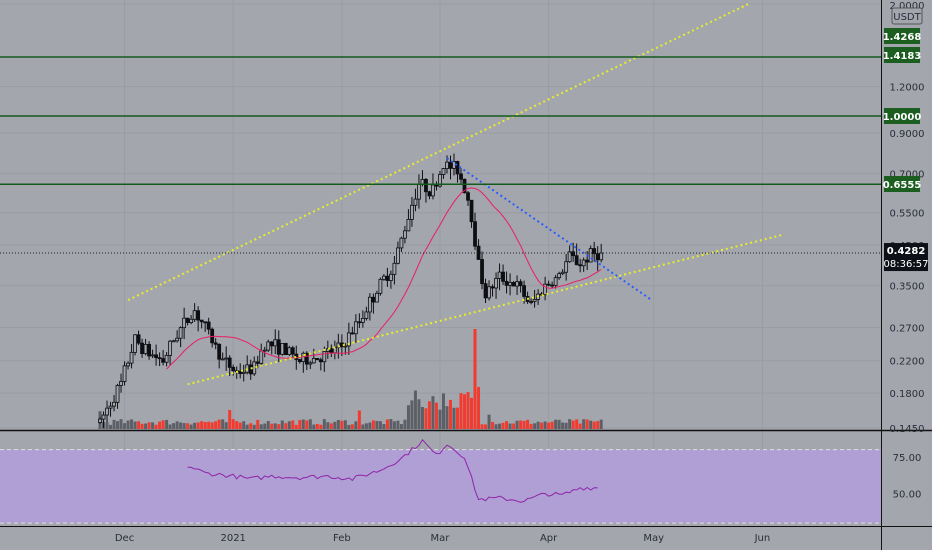  Describe the element at coordinates (906, 251) in the screenshot. I see `last-price-value: 0.4282` at that location.